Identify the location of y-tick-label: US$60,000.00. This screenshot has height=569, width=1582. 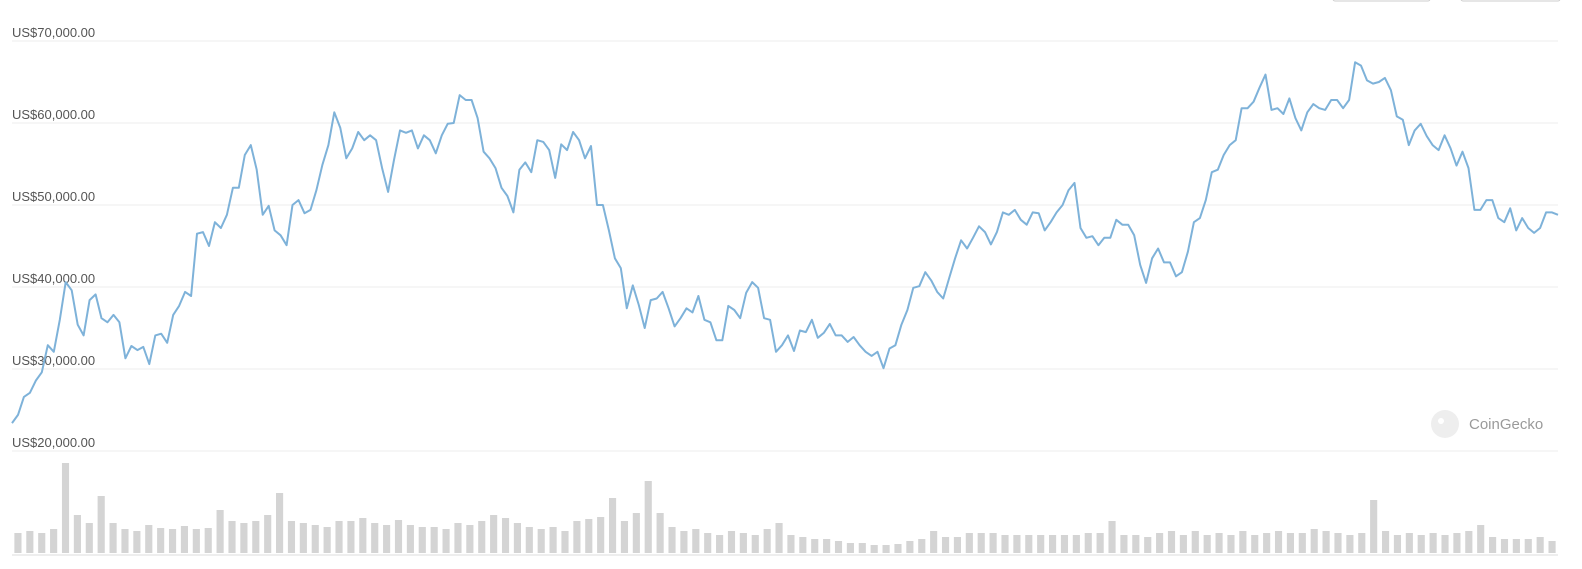
(53, 114).